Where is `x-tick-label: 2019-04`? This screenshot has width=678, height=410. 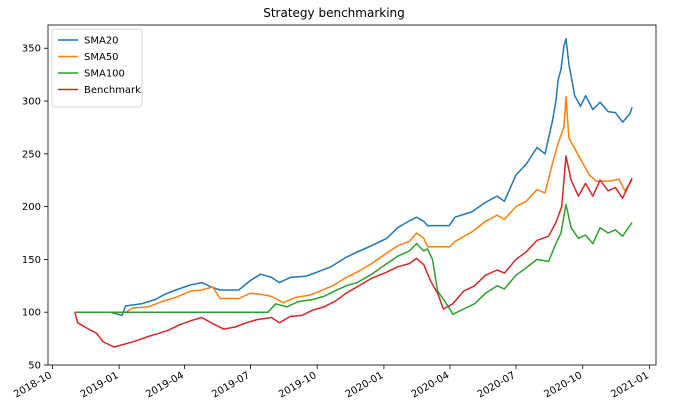
x-tick-label: 2019-04 is located at coordinates (165, 385).